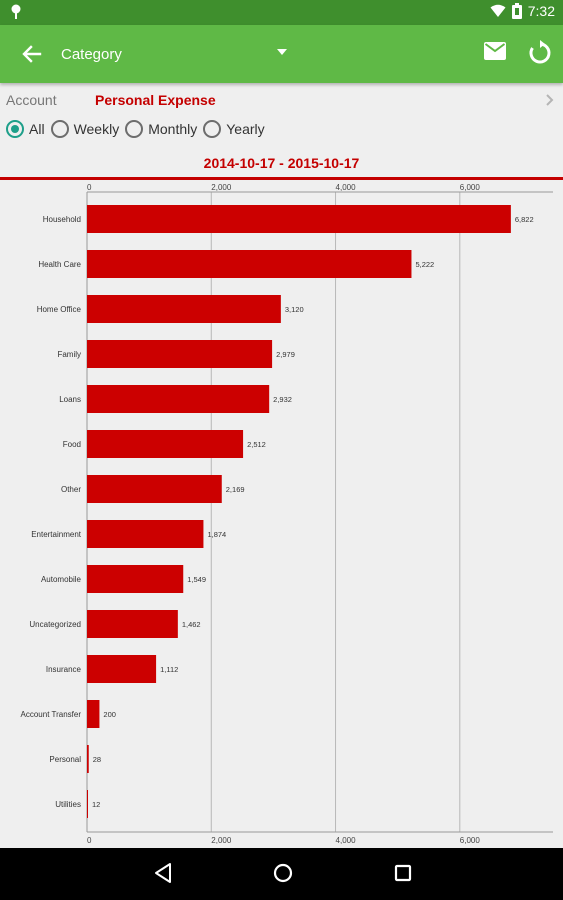 The width and height of the screenshot is (563, 900). I want to click on category-label: Home Office, so click(59, 309).